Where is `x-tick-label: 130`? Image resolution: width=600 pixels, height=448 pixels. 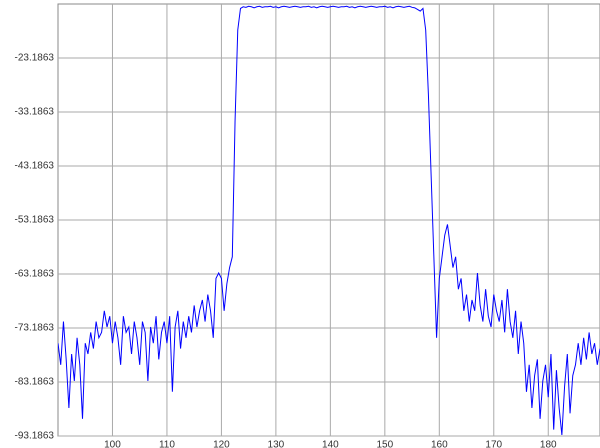 x-tick-label: 130 is located at coordinates (276, 444).